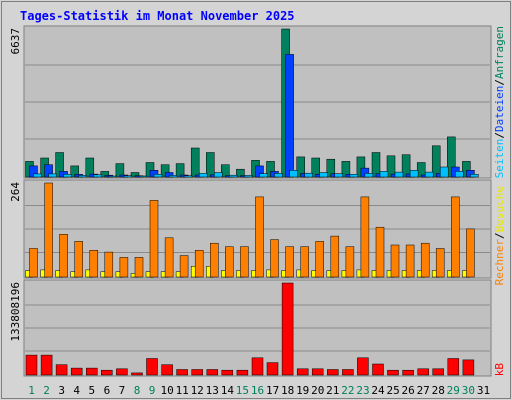 This screenshot has height=400, width=512. I want to click on panel-max-label: 133808196, so click(15, 312).